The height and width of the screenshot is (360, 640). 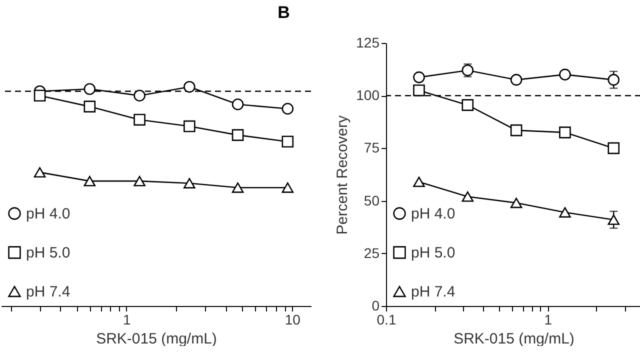 What do you see at coordinates (284, 12) in the screenshot?
I see `chart-title: B` at bounding box center [284, 12].